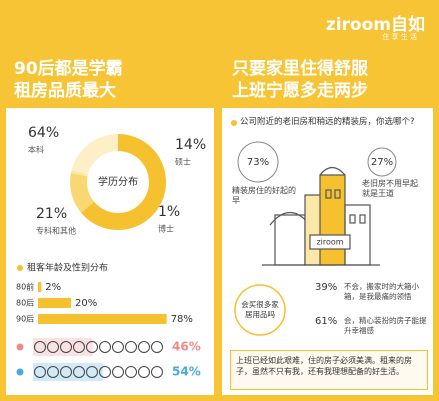 The image size is (439, 401). What do you see at coordinates (53, 287) in the screenshot?
I see `value-label: 2%` at bounding box center [53, 287].